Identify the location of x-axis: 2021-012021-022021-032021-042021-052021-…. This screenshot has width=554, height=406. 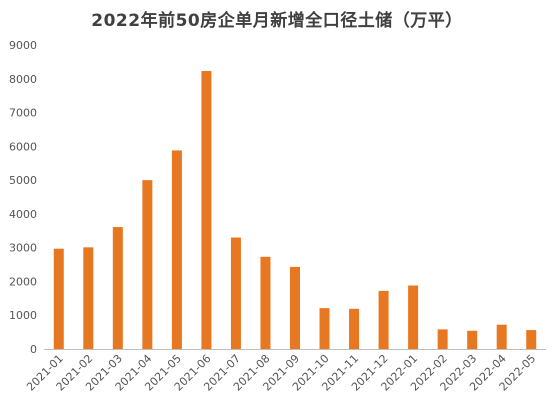
(281, 373).